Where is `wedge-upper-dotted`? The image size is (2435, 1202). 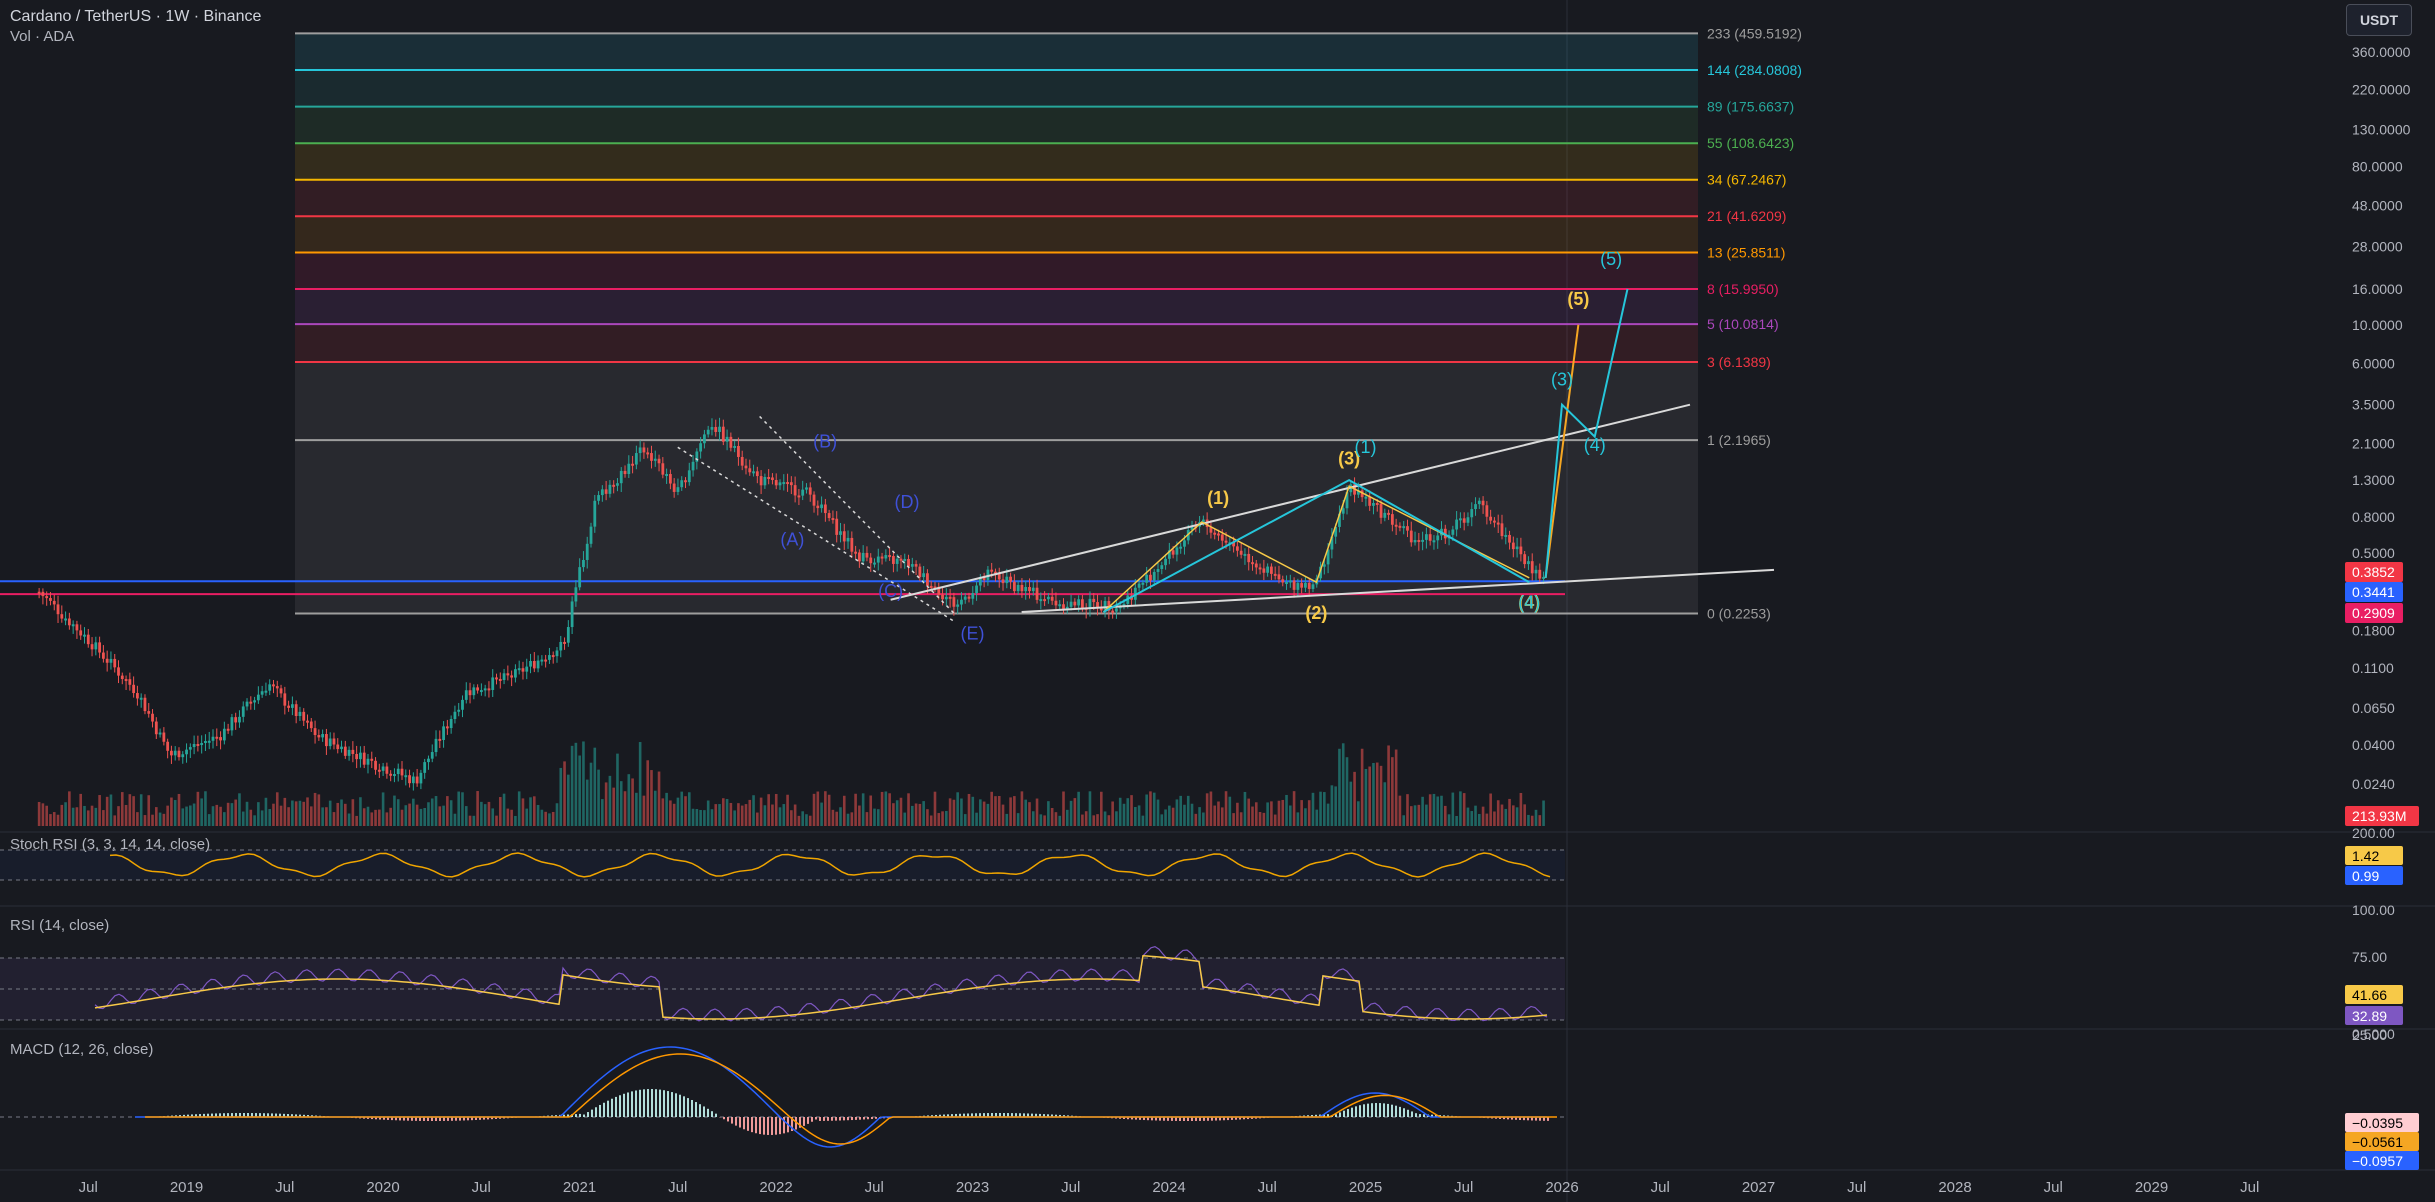
wedge-upper-dotted is located at coordinates (858, 515).